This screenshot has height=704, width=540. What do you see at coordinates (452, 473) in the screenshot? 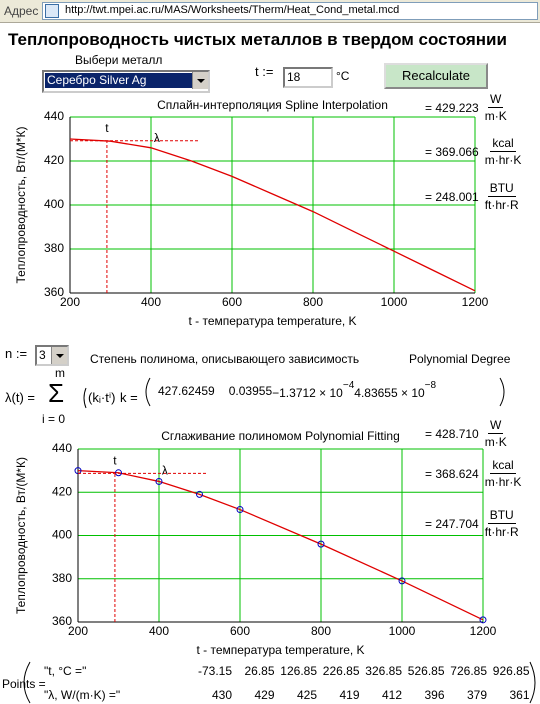
I see `readout-value: = 368.624` at bounding box center [452, 473].